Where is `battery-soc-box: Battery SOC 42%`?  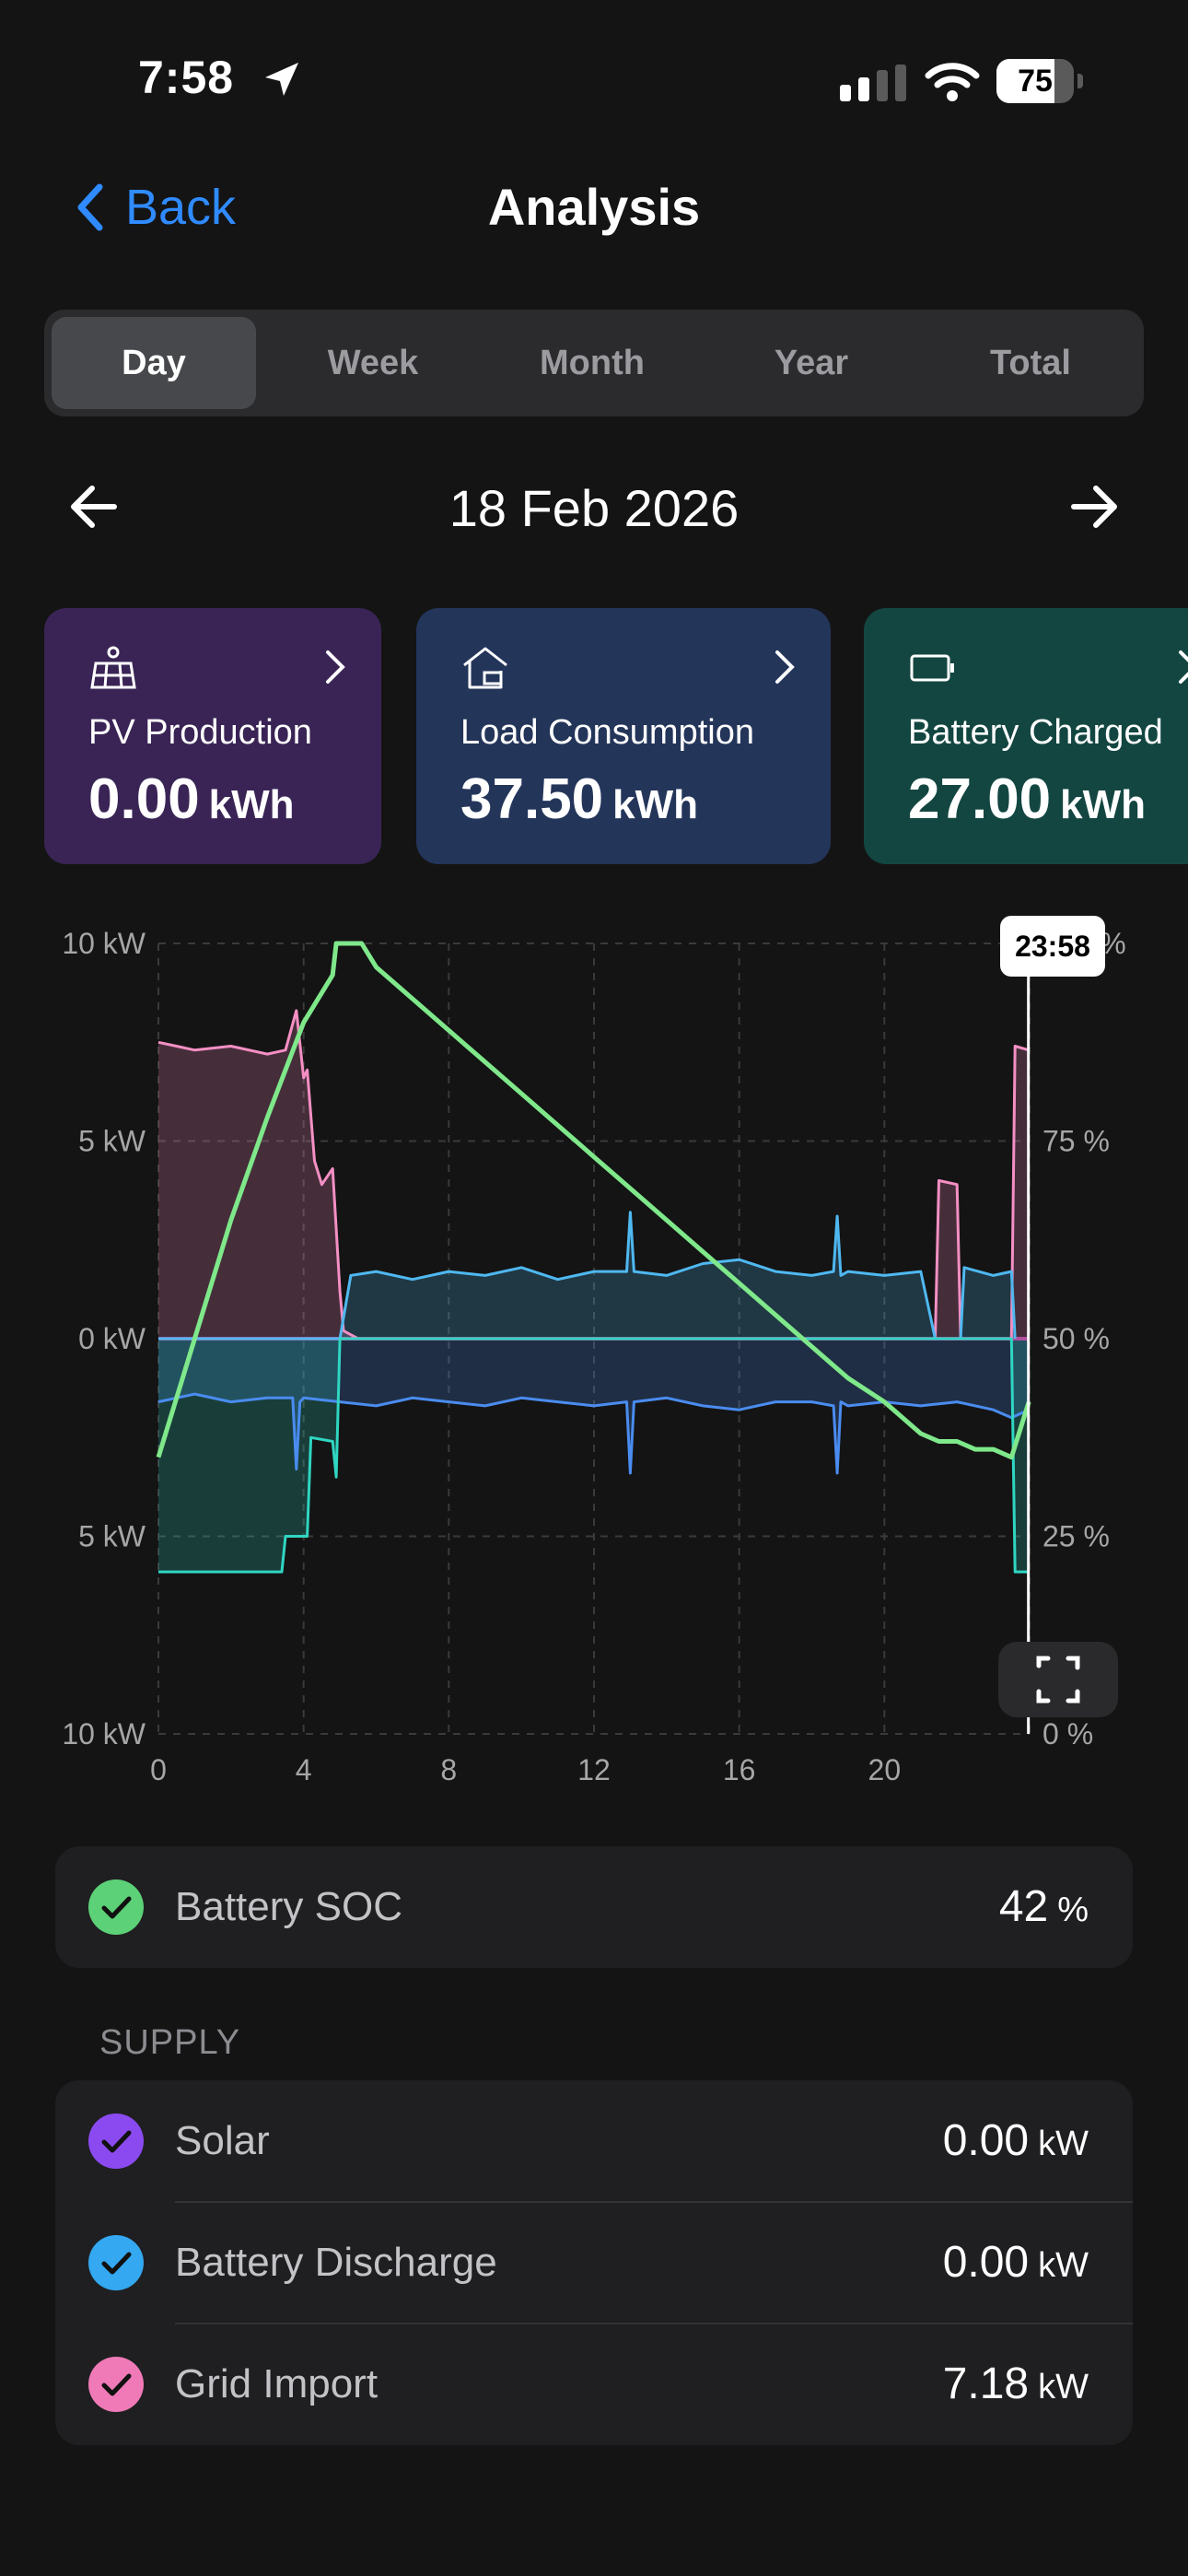 battery-soc-box: Battery SOC 42% is located at coordinates (594, 1907).